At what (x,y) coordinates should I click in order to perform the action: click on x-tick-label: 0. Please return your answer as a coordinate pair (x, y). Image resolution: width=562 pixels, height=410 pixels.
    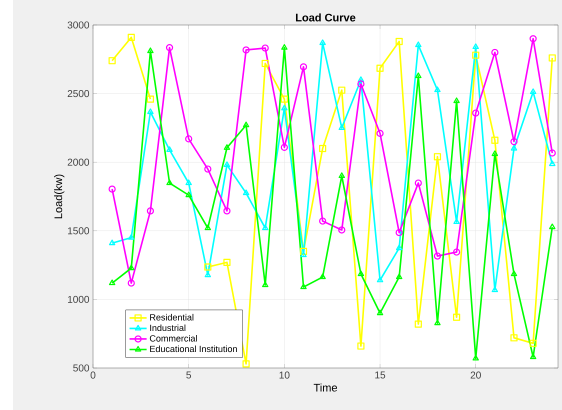
    Looking at the image, I should click on (93, 375).